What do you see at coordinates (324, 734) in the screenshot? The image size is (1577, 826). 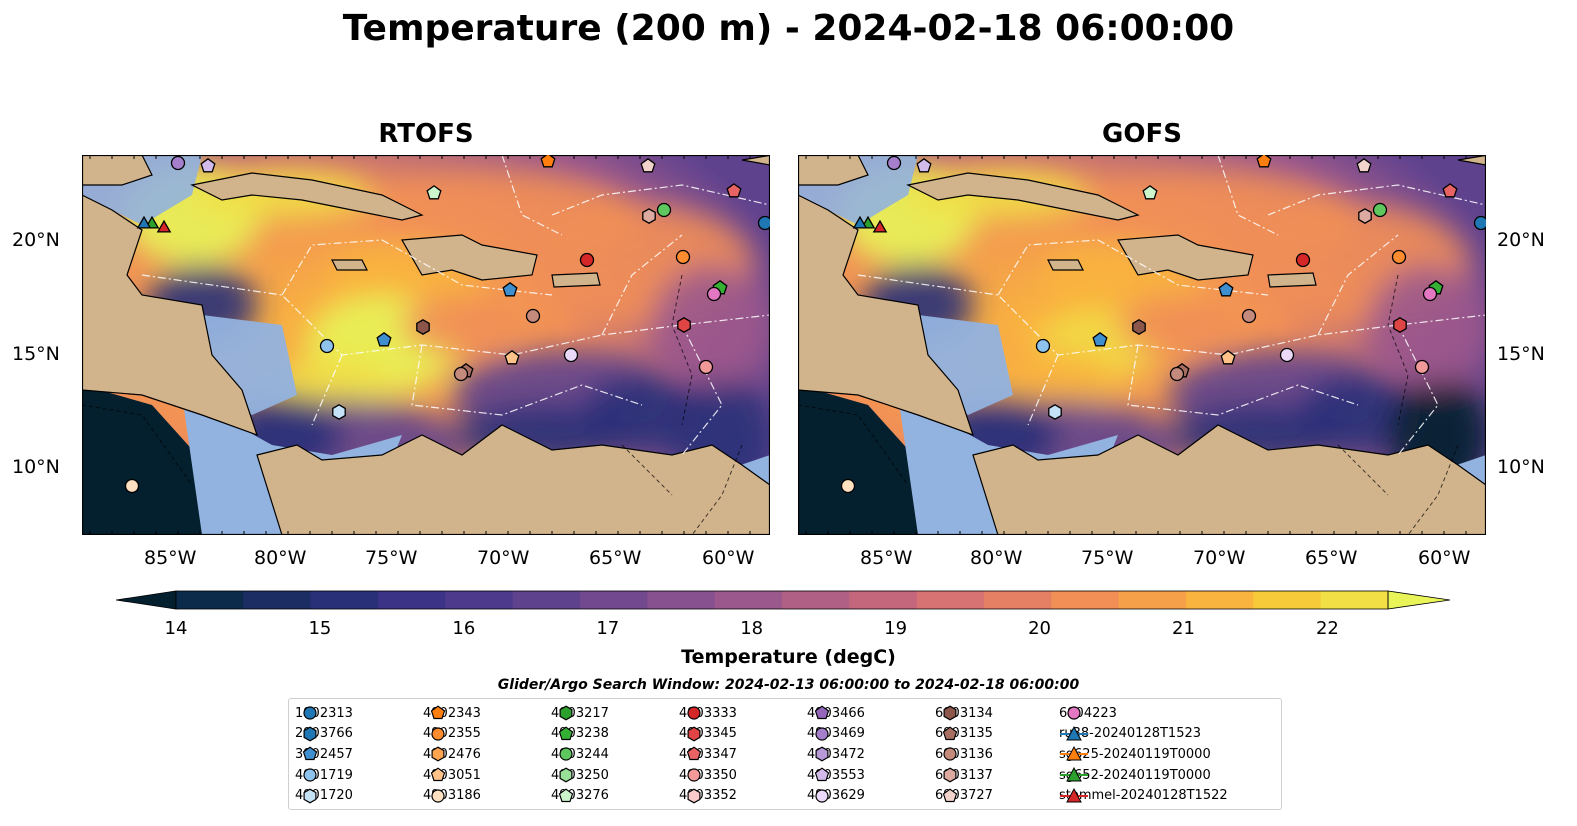 I see `legend-item: 2903766` at bounding box center [324, 734].